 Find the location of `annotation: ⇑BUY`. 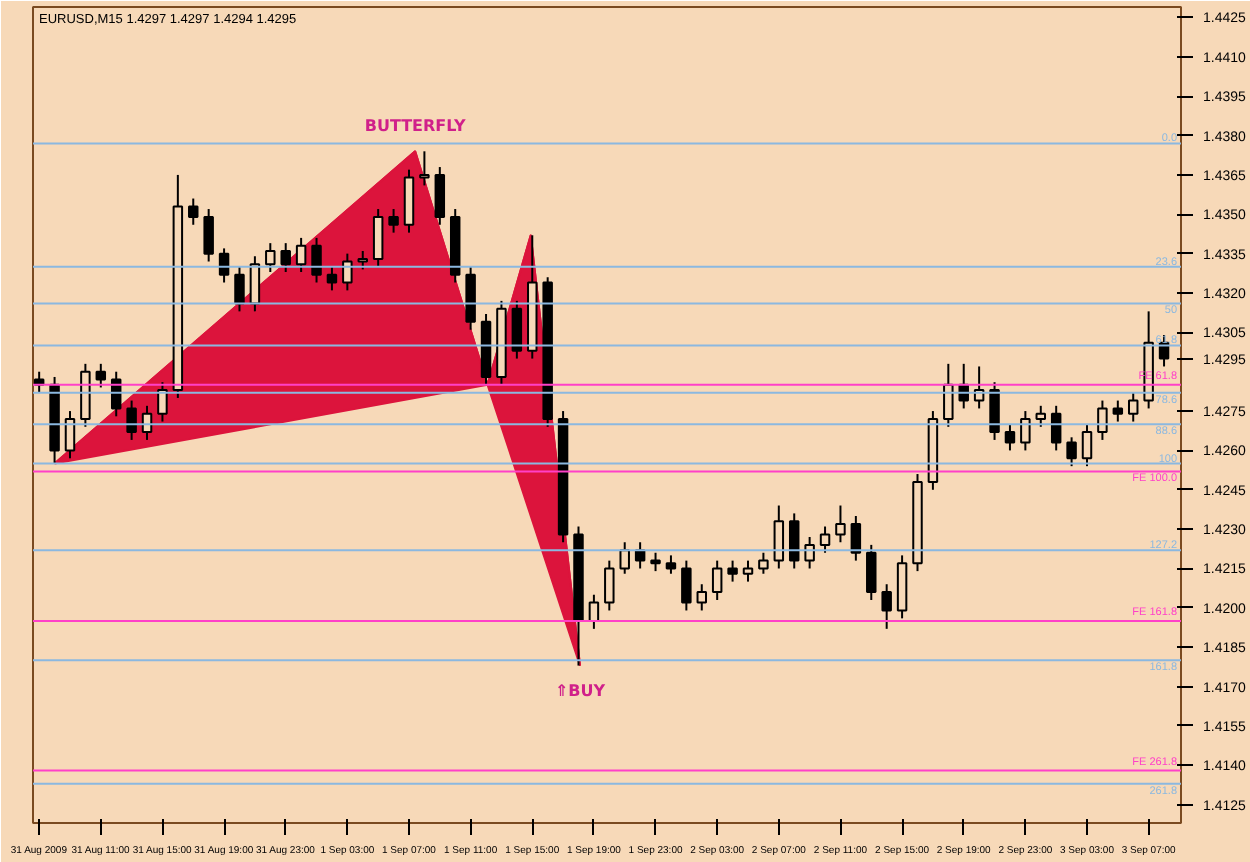

annotation: ⇑BUY is located at coordinates (580, 690).